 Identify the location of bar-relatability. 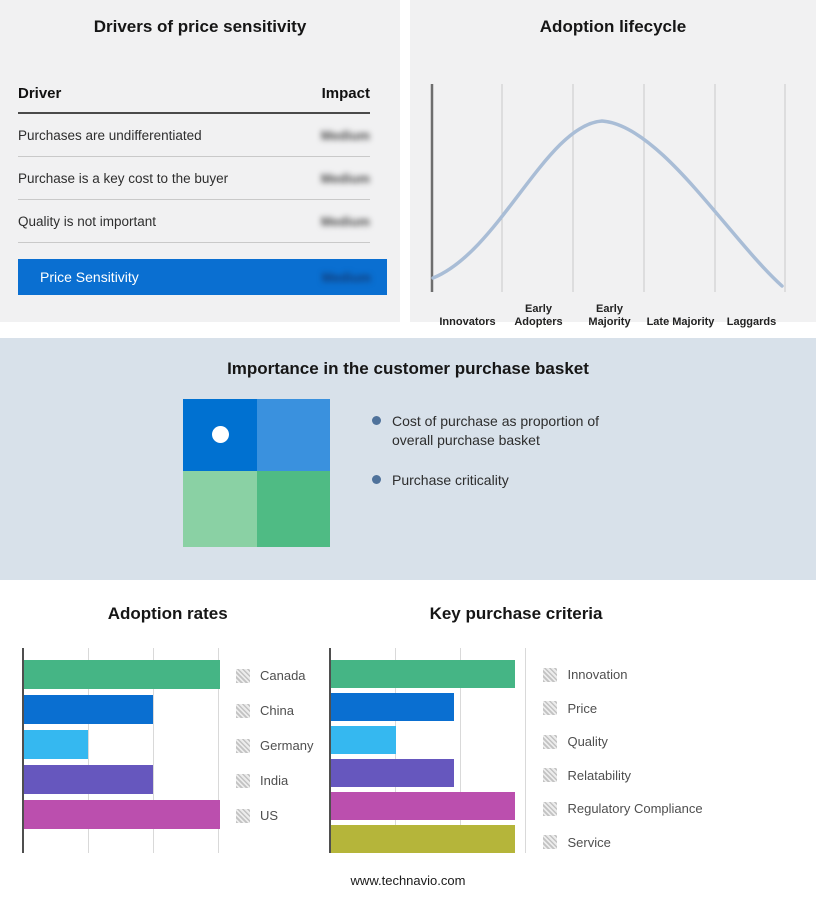
(392, 773).